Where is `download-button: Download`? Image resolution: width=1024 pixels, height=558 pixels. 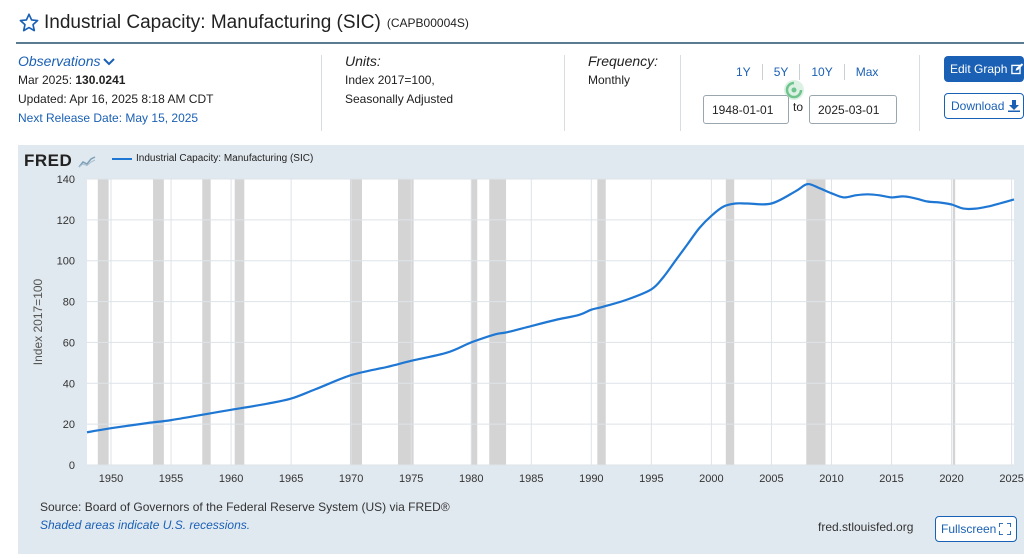 download-button: Download is located at coordinates (984, 106).